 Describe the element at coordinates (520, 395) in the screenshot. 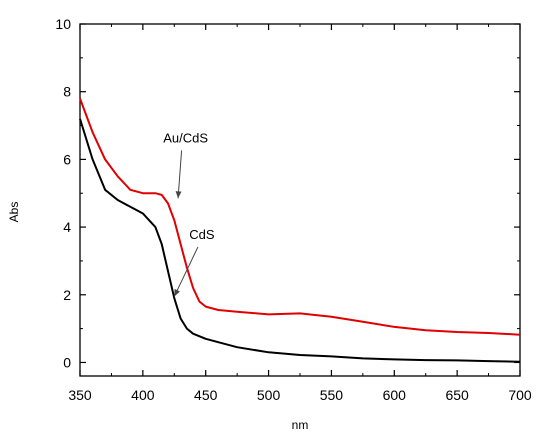

I see `x-tick-label: 700` at that location.